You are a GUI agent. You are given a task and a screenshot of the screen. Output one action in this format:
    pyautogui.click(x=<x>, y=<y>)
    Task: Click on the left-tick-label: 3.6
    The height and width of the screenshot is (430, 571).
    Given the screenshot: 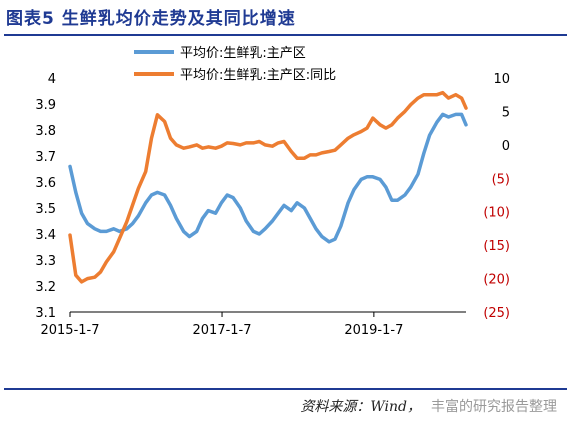 What is the action you would take?
    pyautogui.click(x=45, y=183)
    